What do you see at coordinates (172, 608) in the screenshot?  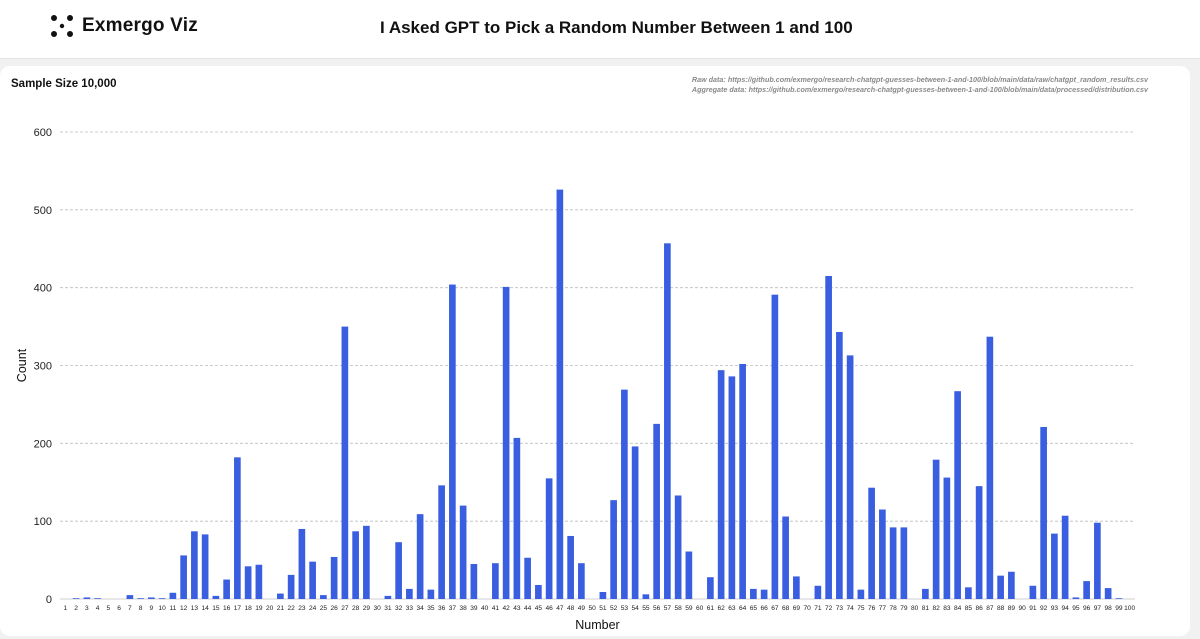 I see `x-tick-label: 11` at bounding box center [172, 608].